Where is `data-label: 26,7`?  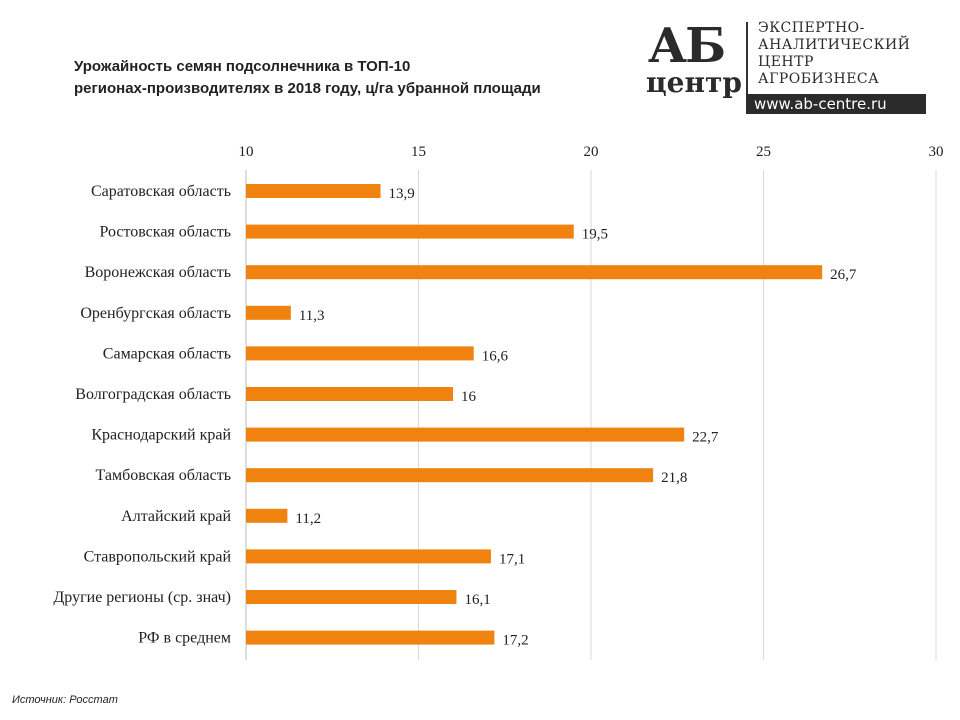
data-label: 26,7 is located at coordinates (843, 275).